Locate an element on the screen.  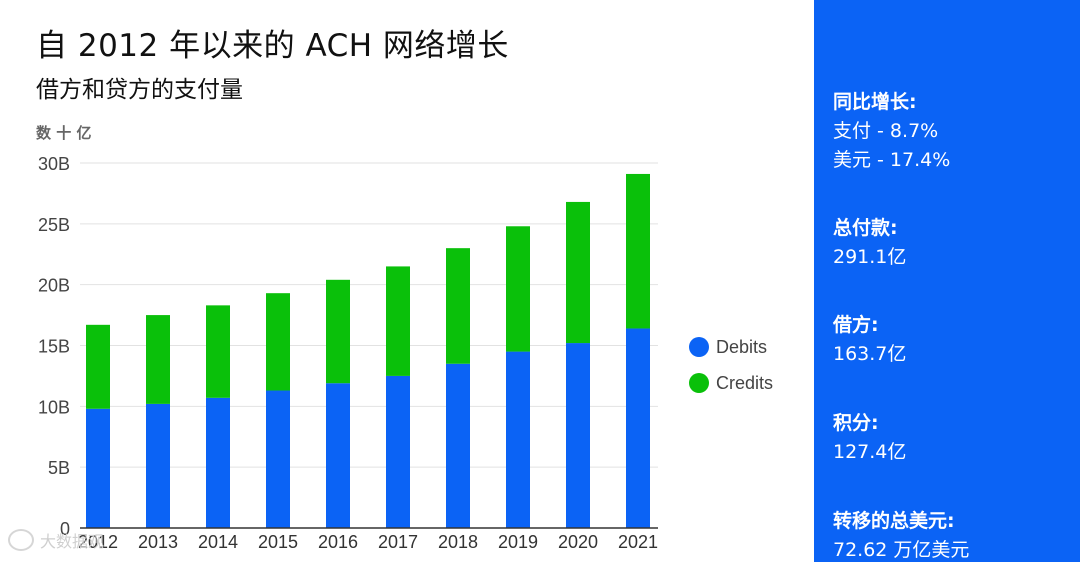
x-tick-label: 2014 is located at coordinates (218, 542).